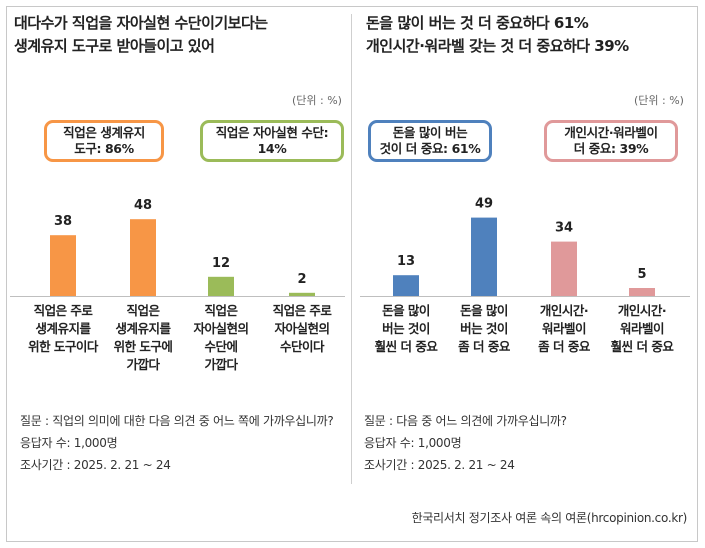 Image resolution: width=705 pixels, height=548 pixels. I want to click on left-title-line1: 대다수가 직업을 자아실현 수단이기보다는, so click(141, 23).